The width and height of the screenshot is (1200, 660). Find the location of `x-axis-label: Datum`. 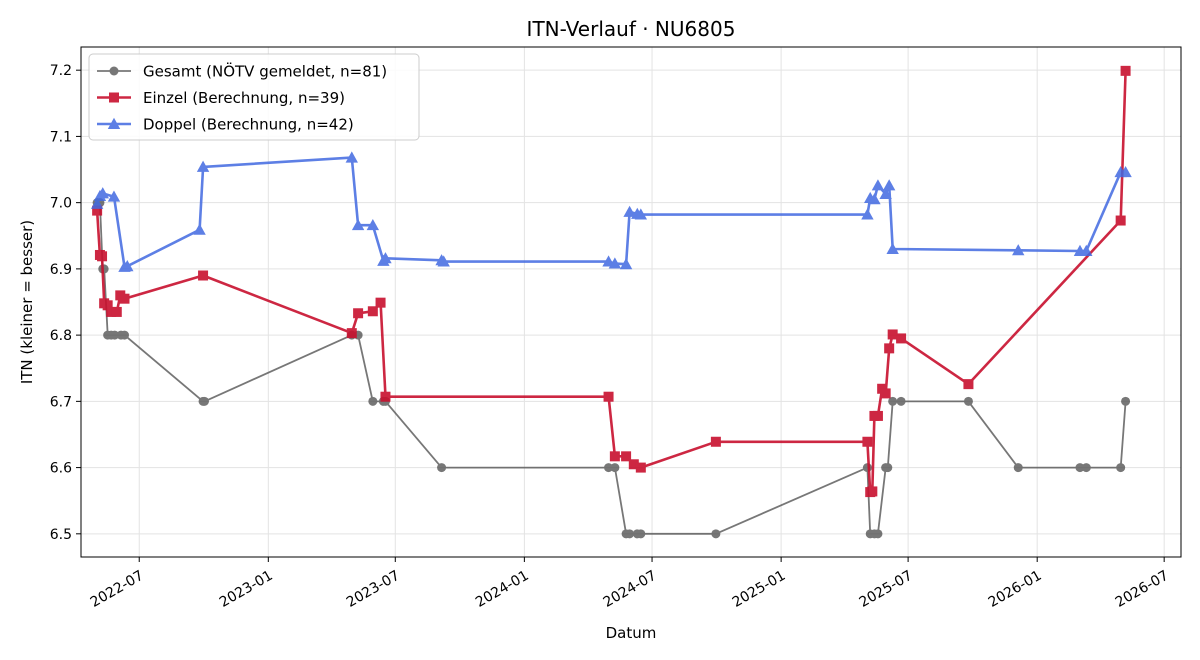

x-axis-label: Datum is located at coordinates (631, 633).